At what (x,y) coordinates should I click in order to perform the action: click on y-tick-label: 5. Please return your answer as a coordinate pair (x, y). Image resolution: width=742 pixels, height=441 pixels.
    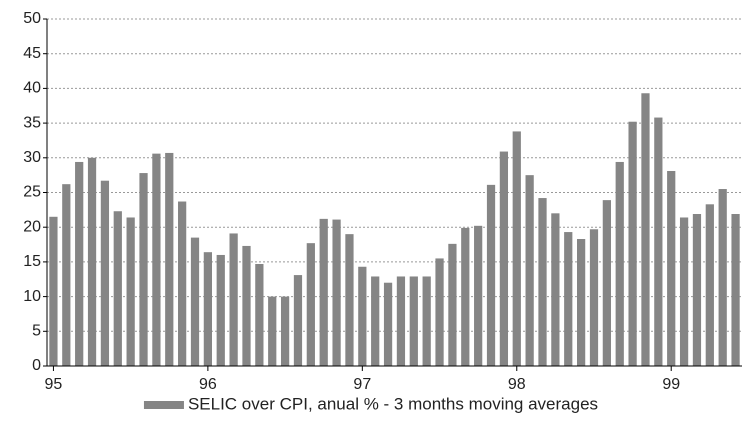
    Looking at the image, I should click on (36, 331).